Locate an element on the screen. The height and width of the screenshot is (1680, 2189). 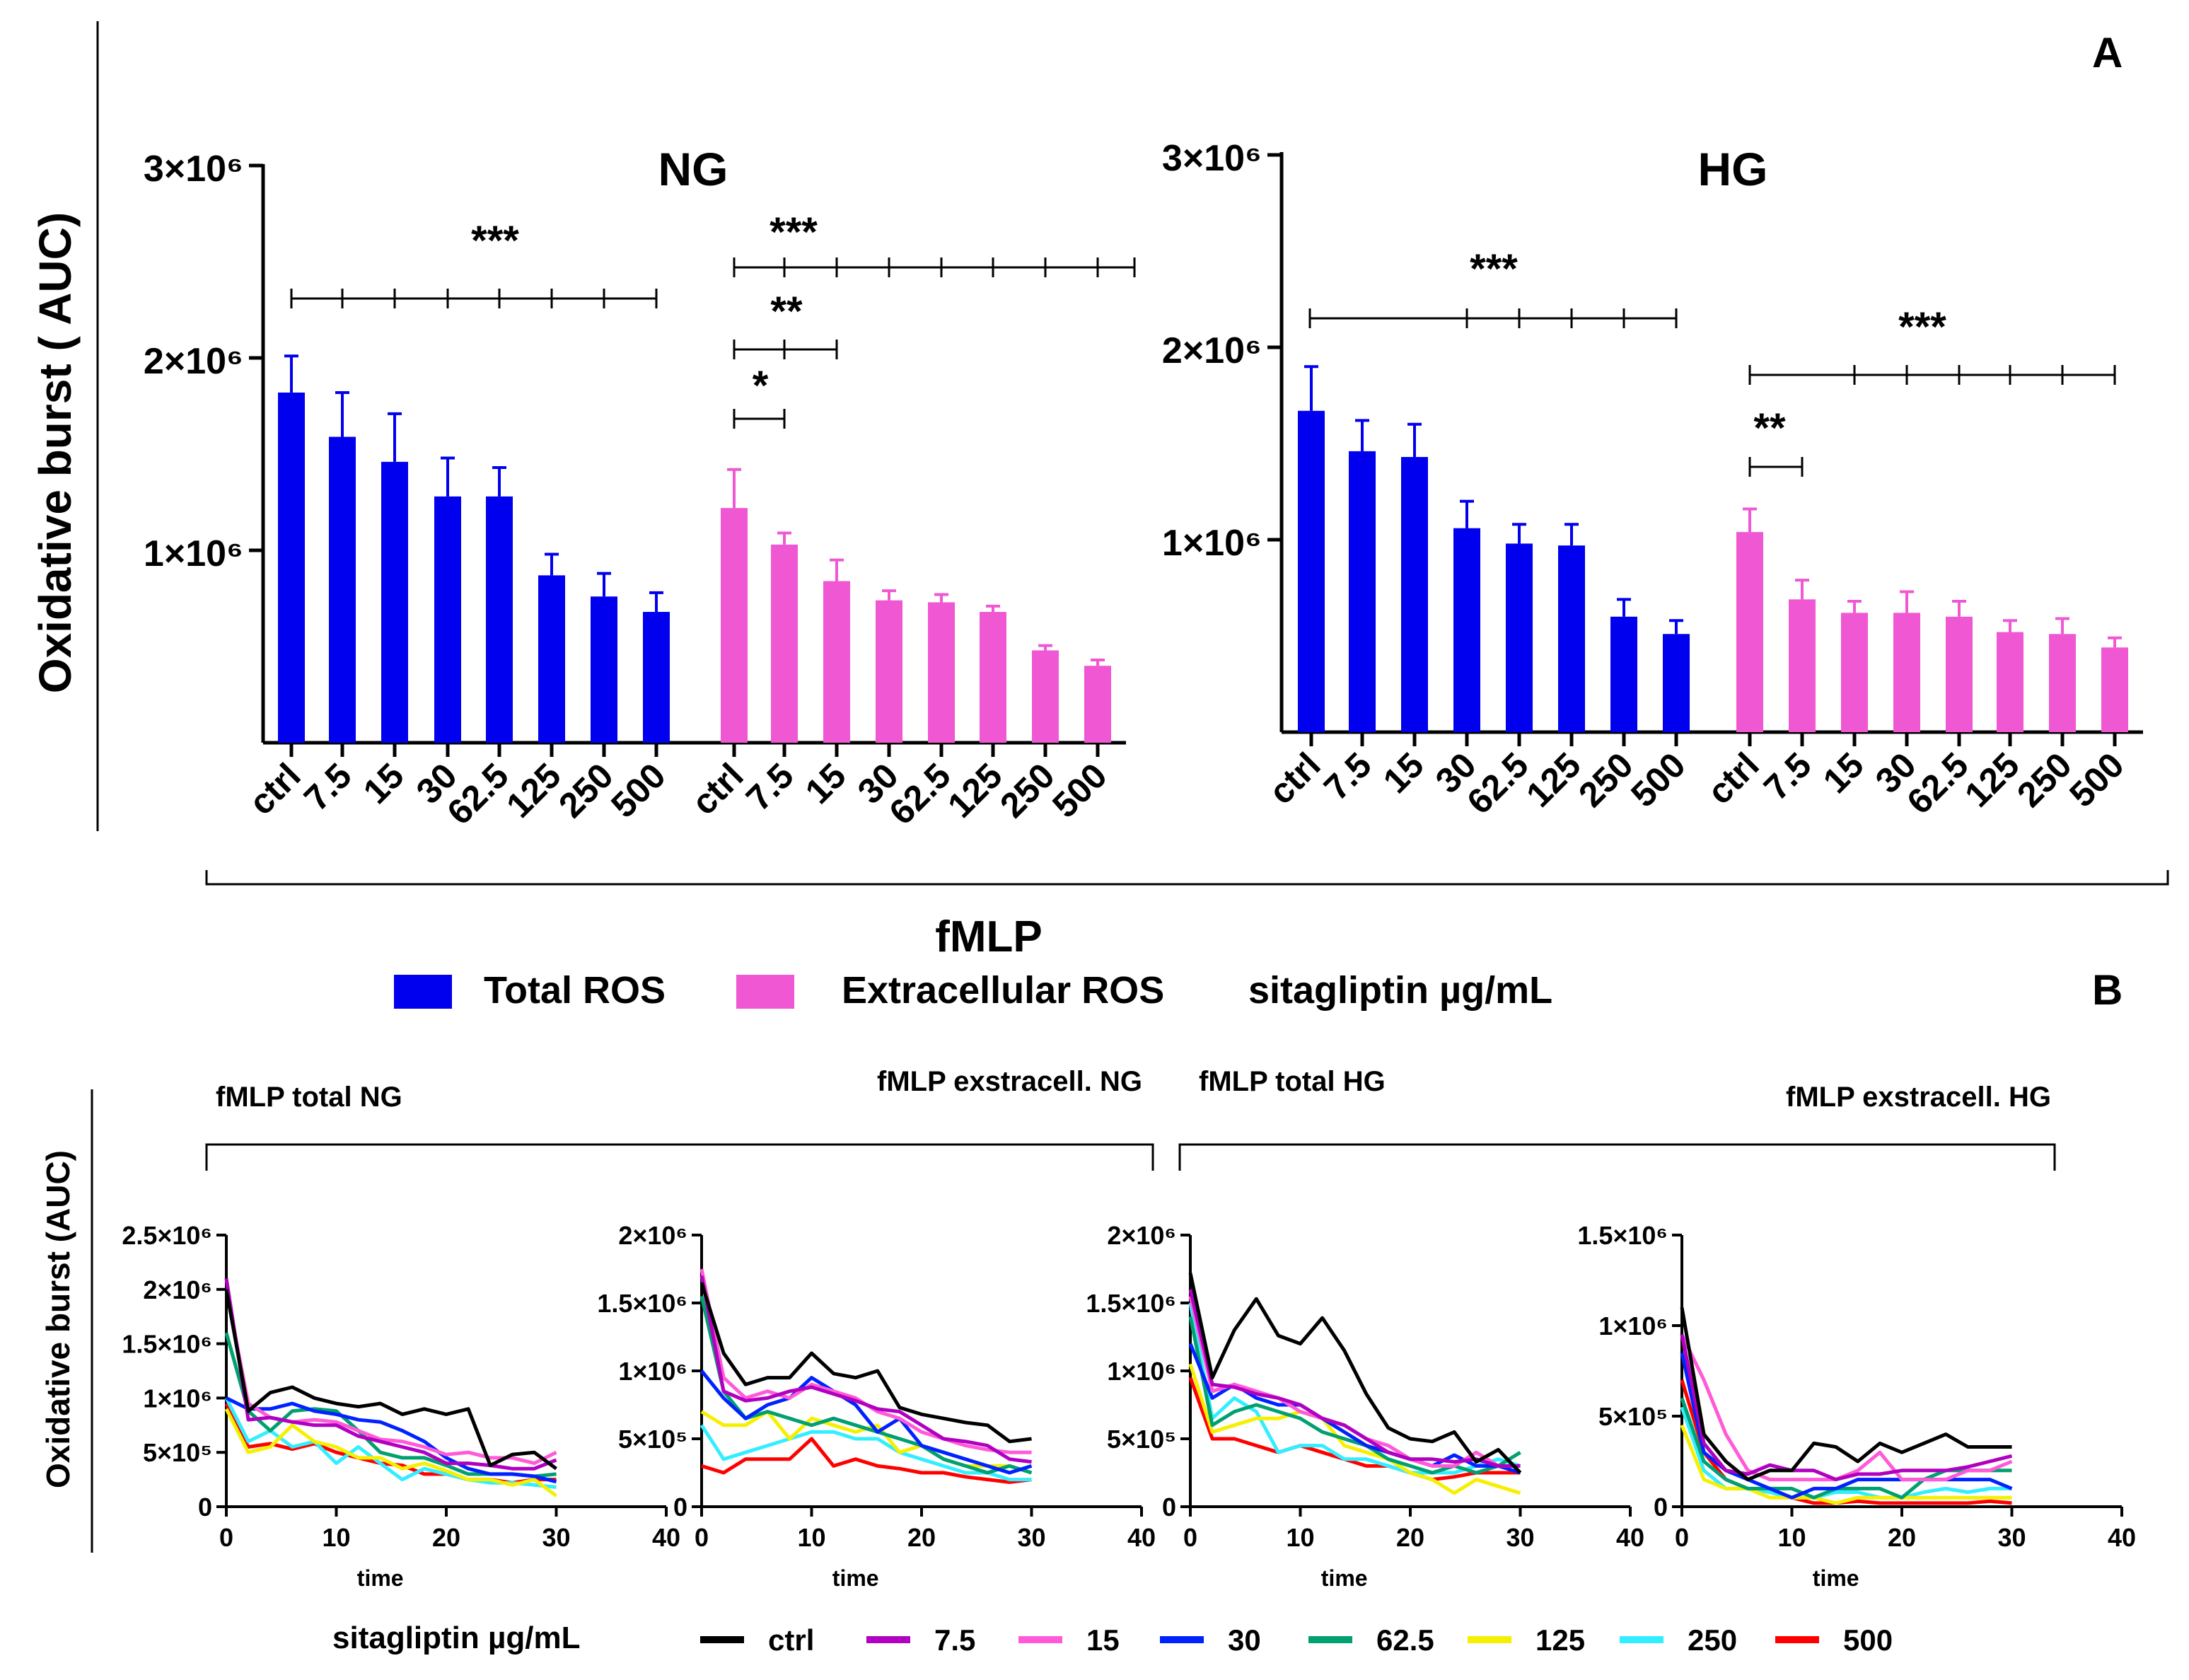
chart-title: fMLP total HG is located at coordinates (1292, 1081).